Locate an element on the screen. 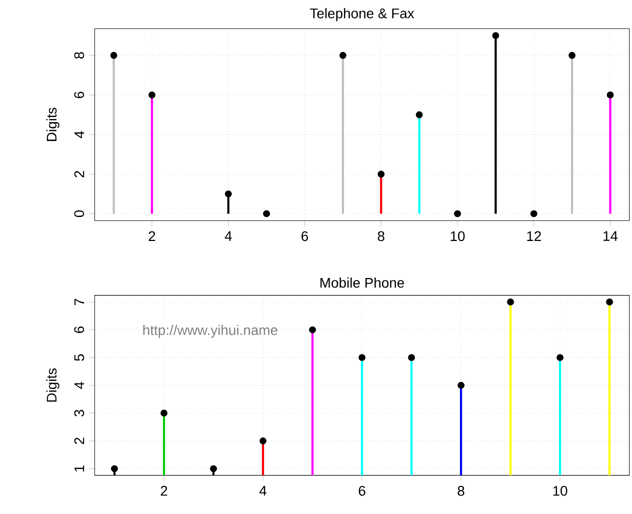  annotation: http://www.yihui.name is located at coordinates (210, 331).